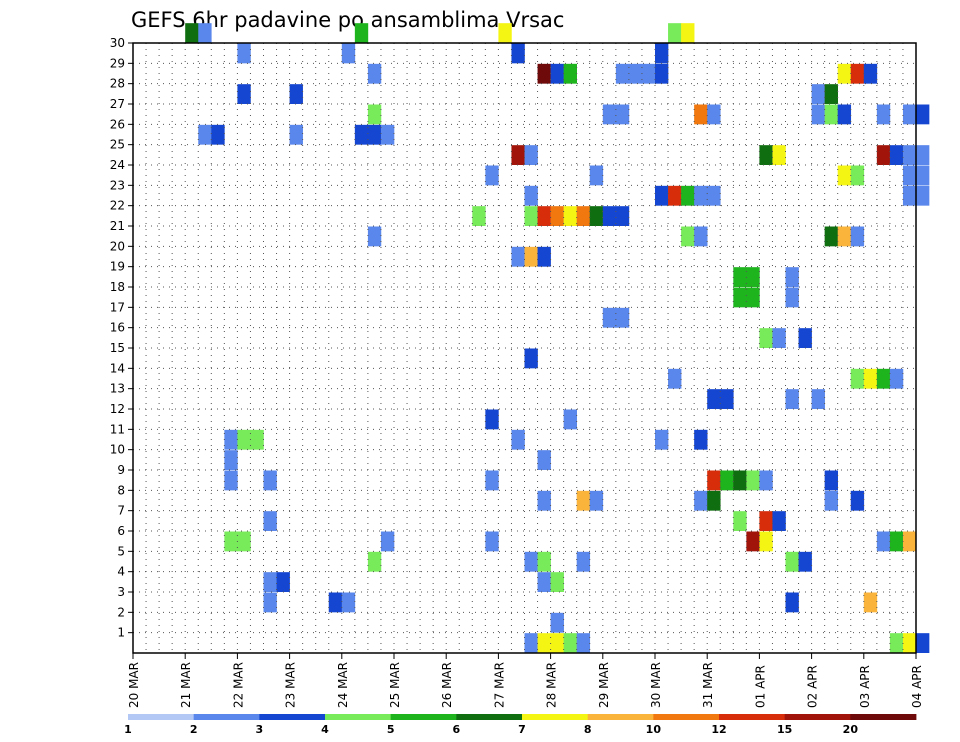  What do you see at coordinates (194, 729) in the screenshot?
I see `colorbar-label: 2` at bounding box center [194, 729].